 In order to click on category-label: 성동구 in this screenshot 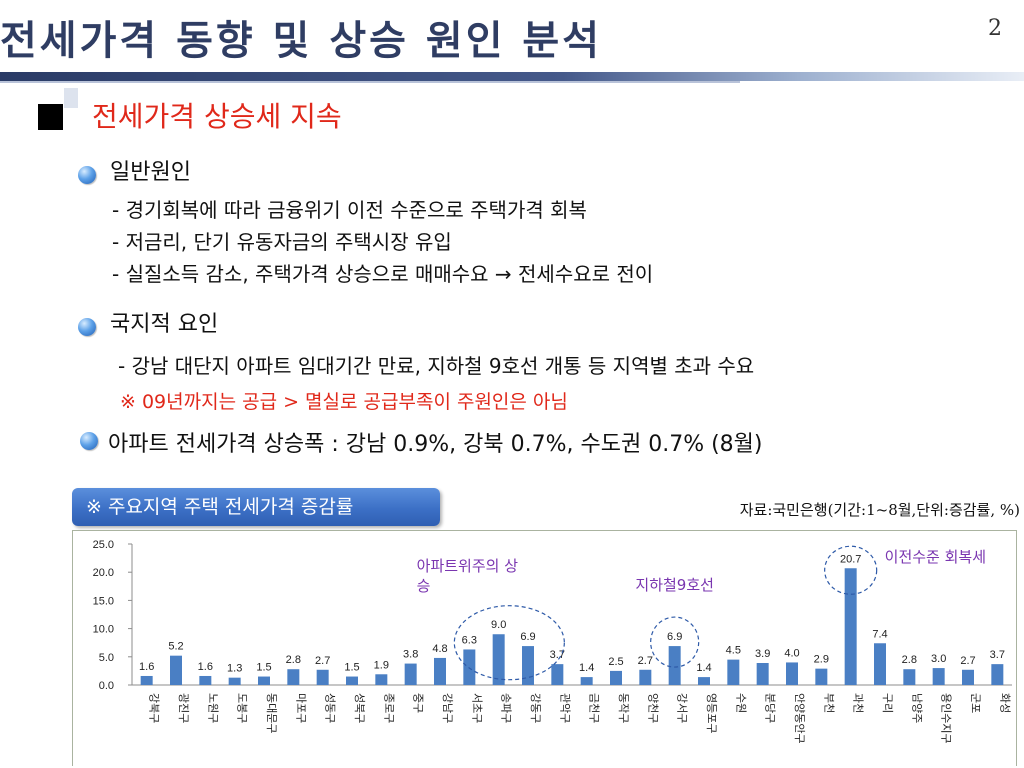, I will do `click(330, 708)`.